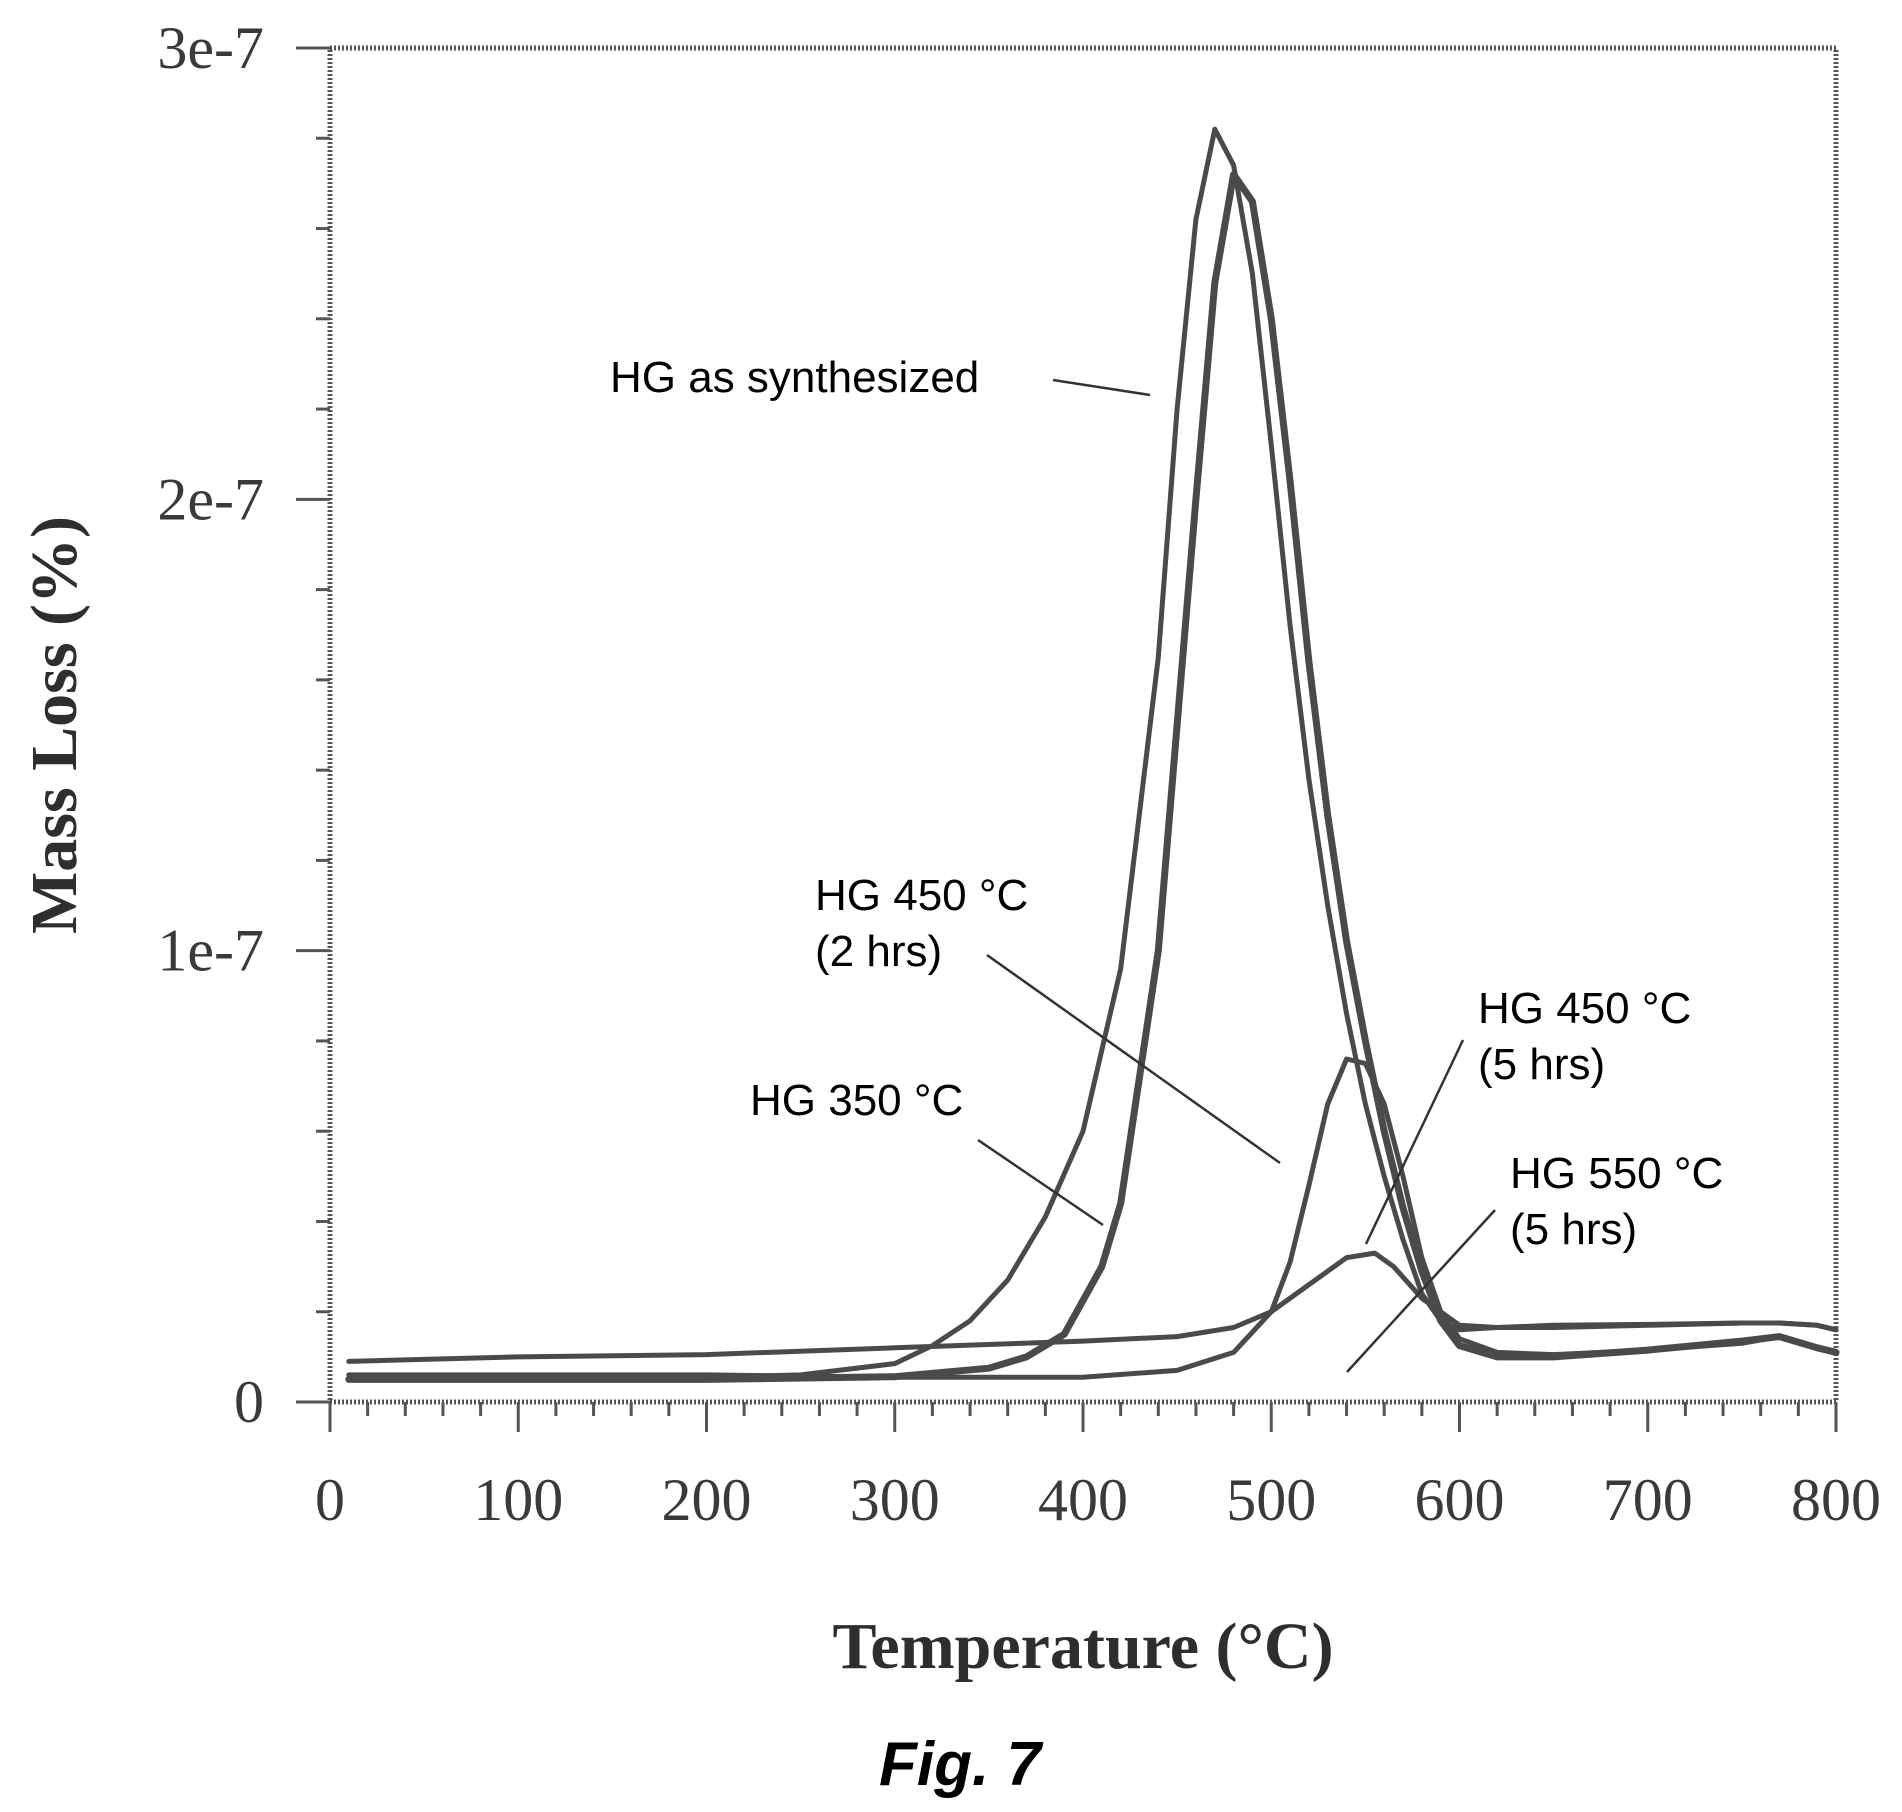  Describe the element at coordinates (1236, 875) in the screenshot. I see `annotation-leaders` at that location.